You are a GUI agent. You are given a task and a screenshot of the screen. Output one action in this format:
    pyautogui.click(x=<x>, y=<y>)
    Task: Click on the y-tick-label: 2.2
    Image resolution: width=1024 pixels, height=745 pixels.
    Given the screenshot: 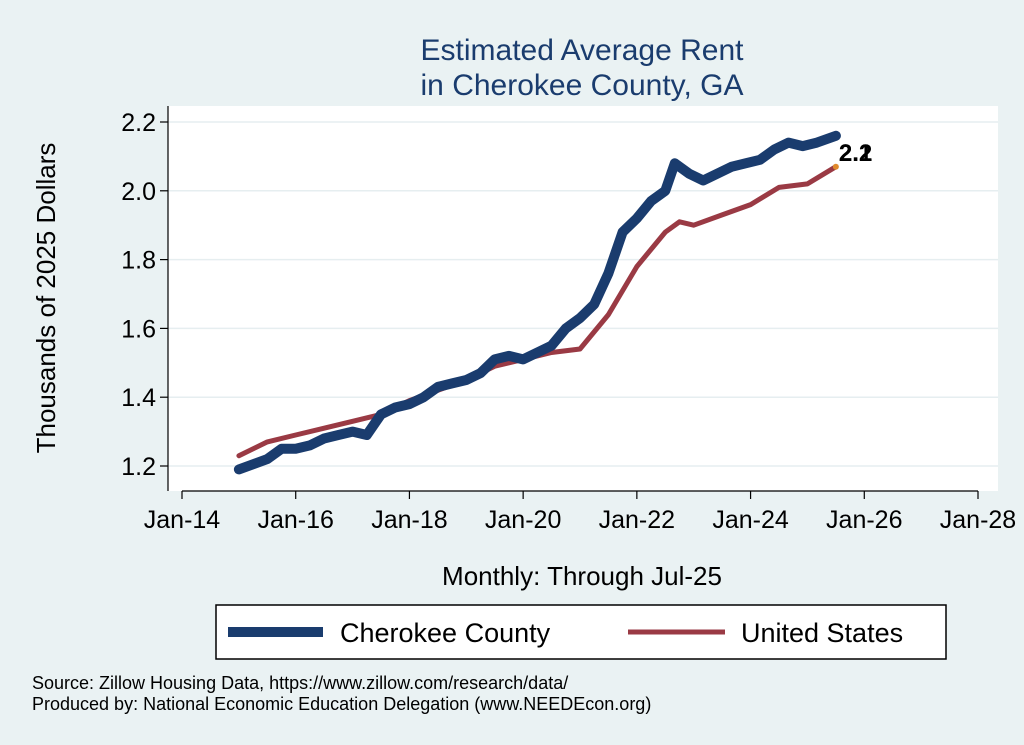 What is the action you would take?
    pyautogui.click(x=138, y=123)
    